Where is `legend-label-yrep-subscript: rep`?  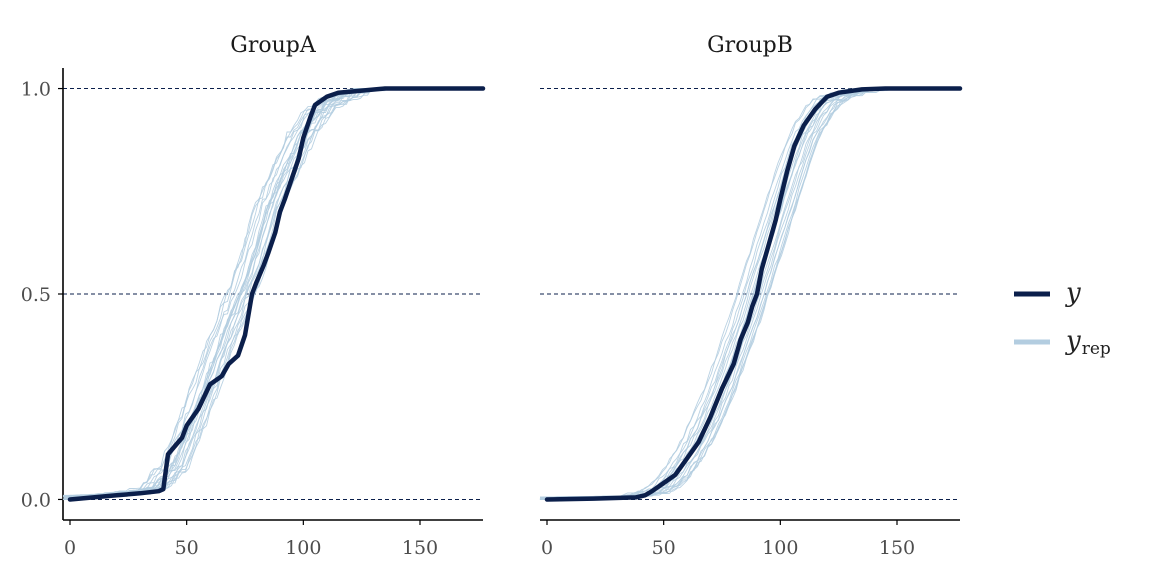
legend-label-yrep-subscript: rep is located at coordinates (1096, 349).